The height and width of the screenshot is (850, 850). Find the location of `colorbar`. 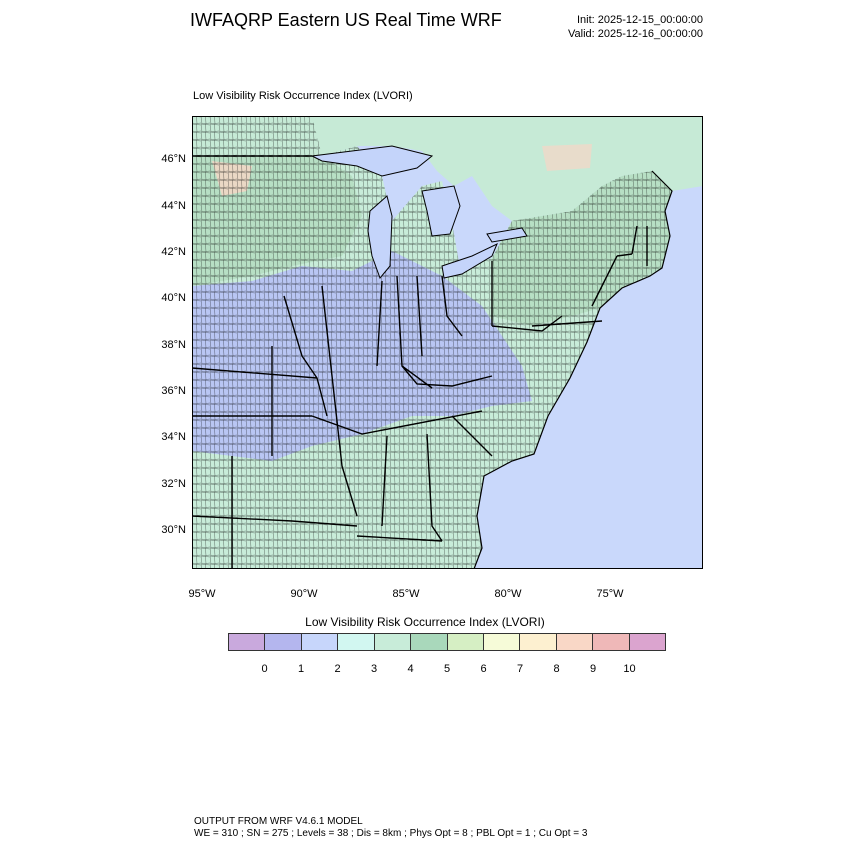

colorbar is located at coordinates (447, 642).